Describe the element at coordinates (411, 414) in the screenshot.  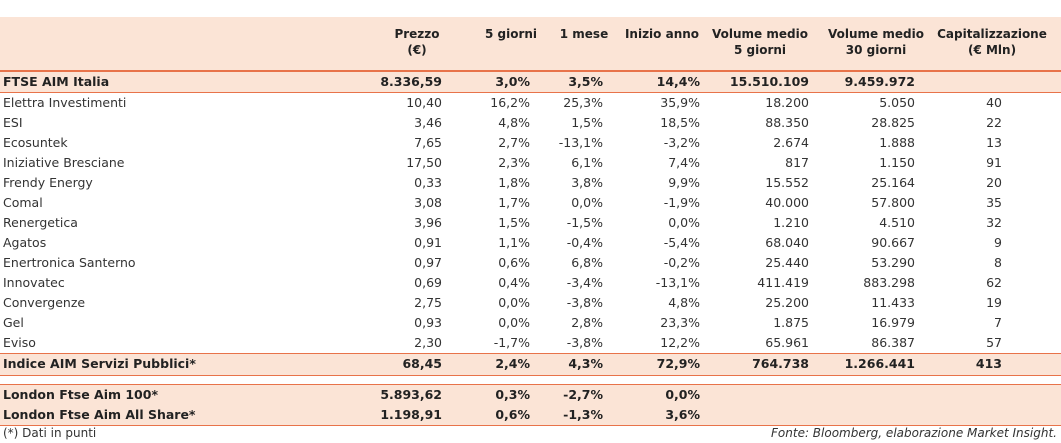
I see `london-all-prezzo: 1.198,91` at that location.